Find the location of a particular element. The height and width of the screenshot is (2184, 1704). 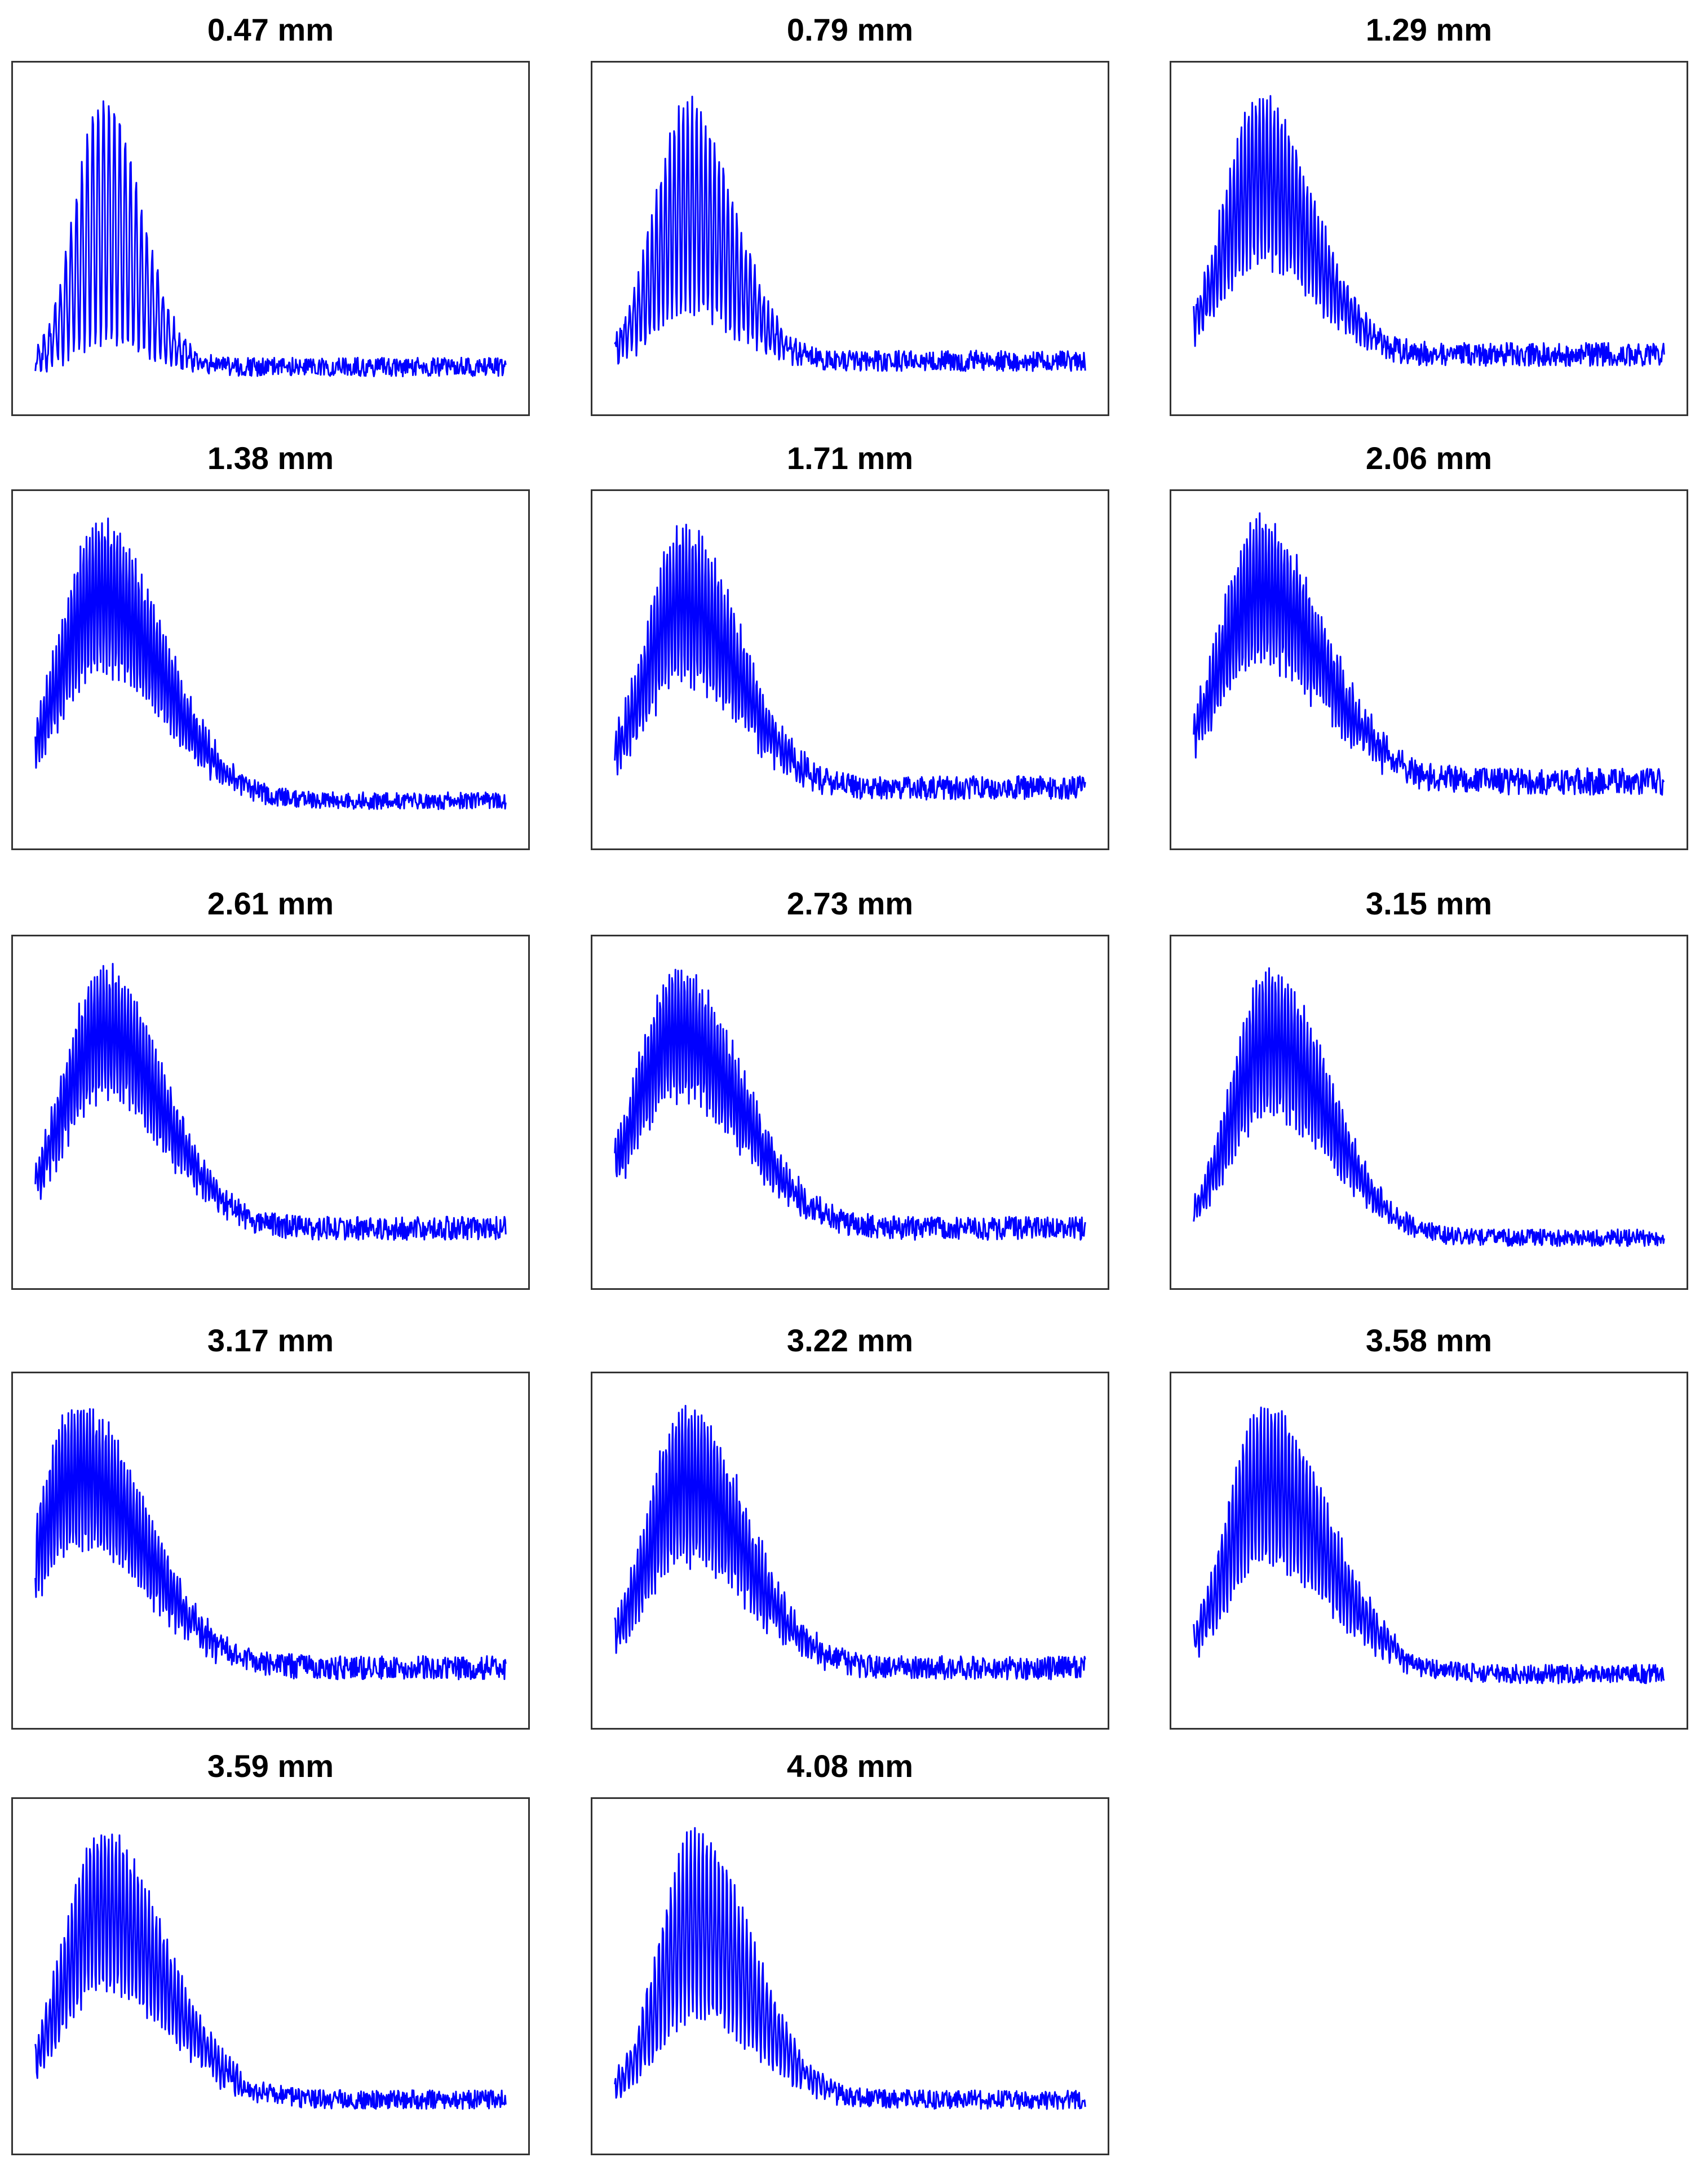

chart-title: 2.06 mm is located at coordinates (1429, 458).